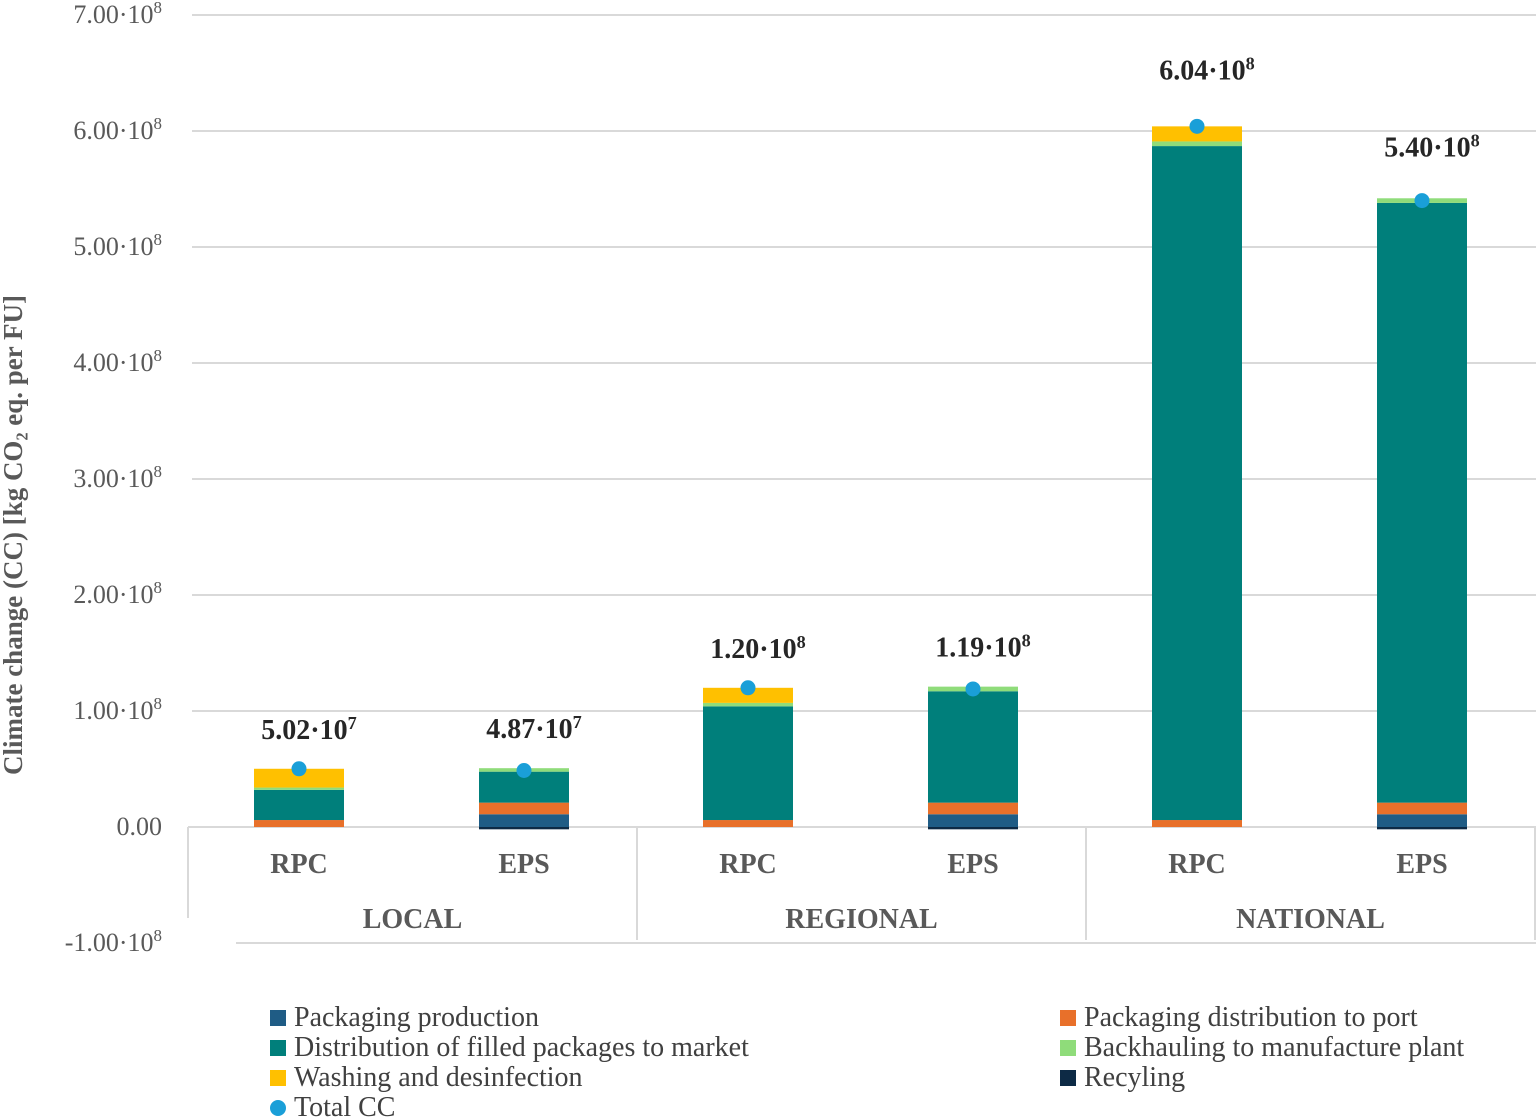 The image size is (1536, 1120). I want to click on legend-item: Backhauling to manufacture plant, so click(1295, 1048).